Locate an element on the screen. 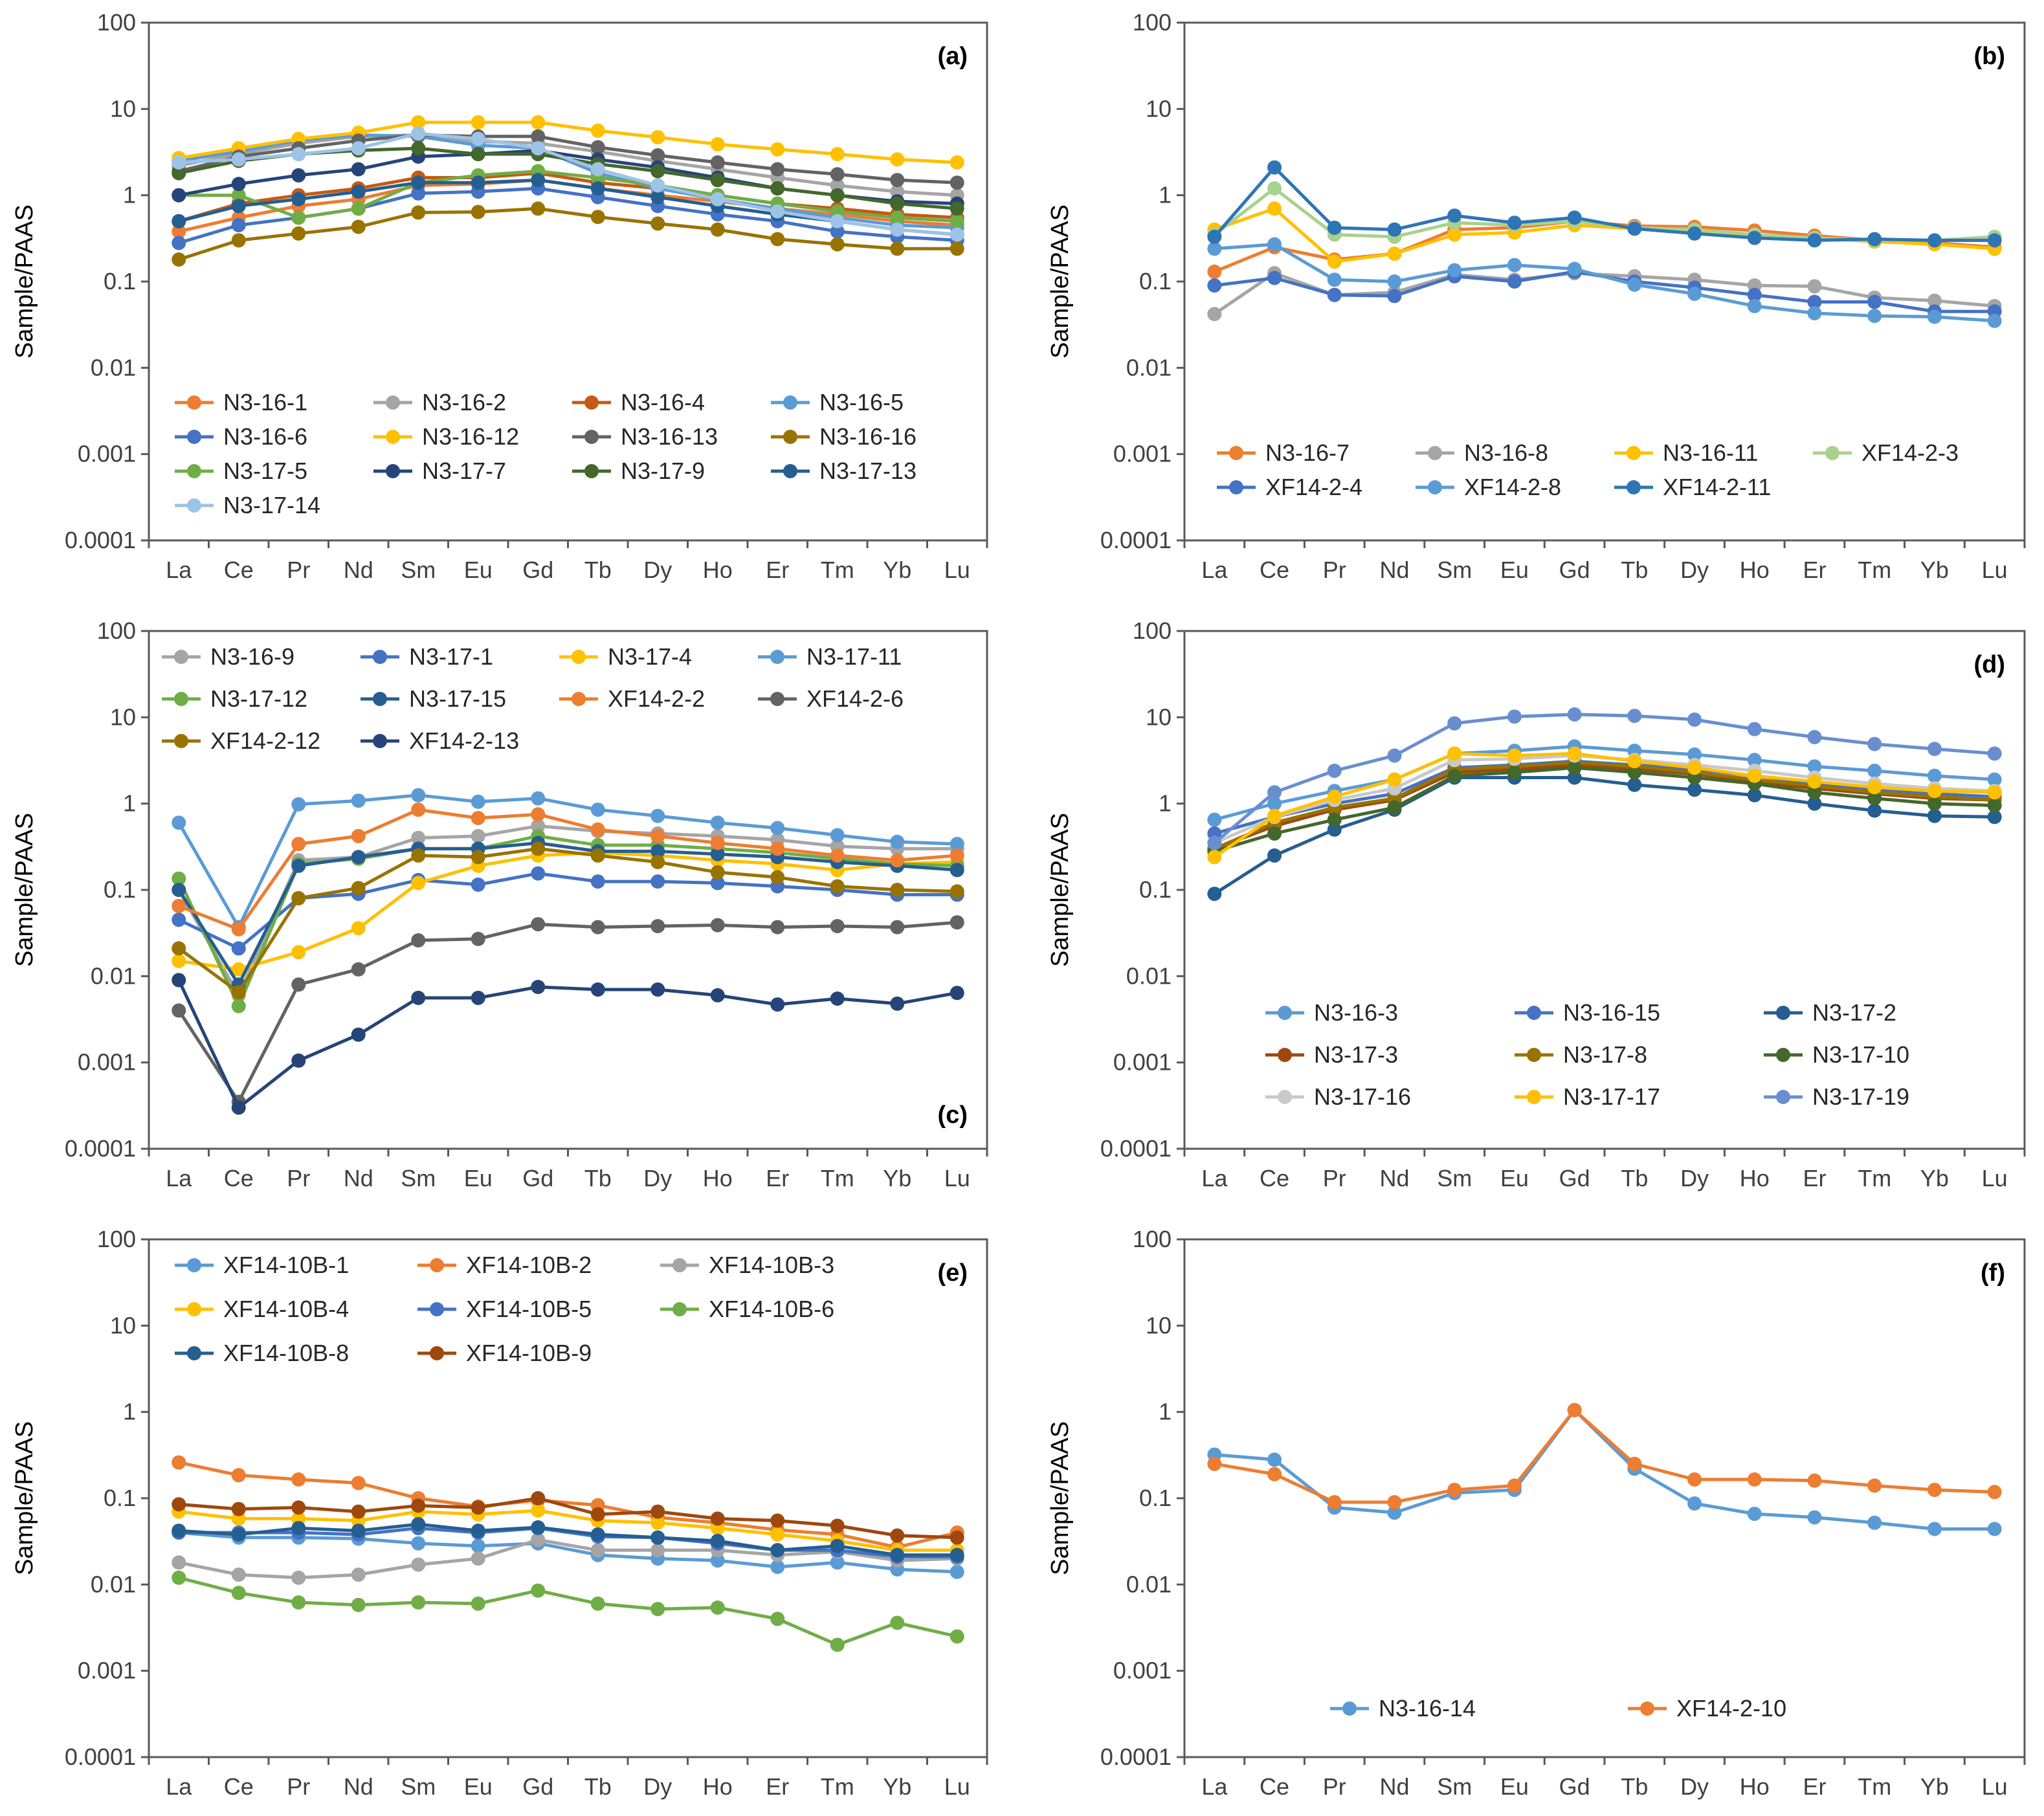 The image size is (2044, 1816). data-point-n3-17-11-eu is located at coordinates (478, 801).